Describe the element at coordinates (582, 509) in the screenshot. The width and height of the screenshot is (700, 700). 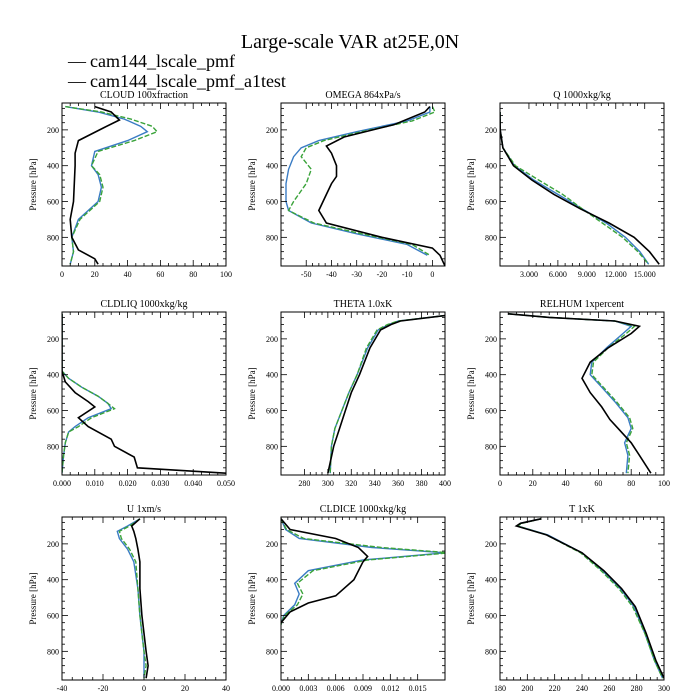
I see `panel-title: T 1xK` at that location.